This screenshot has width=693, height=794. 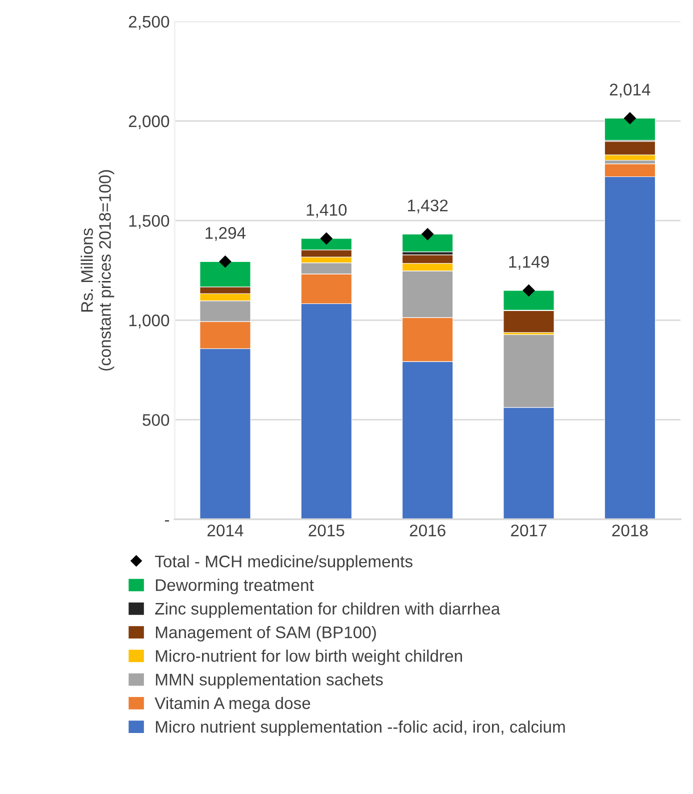 I want to click on data-label: 1,432, so click(x=428, y=207).